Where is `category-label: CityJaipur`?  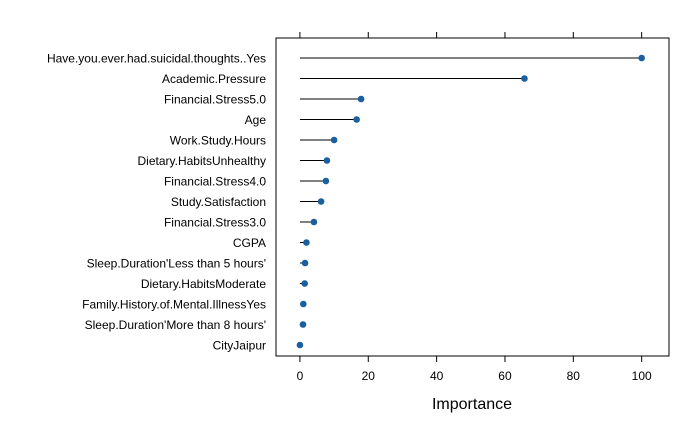 category-label: CityJaipur is located at coordinates (239, 346).